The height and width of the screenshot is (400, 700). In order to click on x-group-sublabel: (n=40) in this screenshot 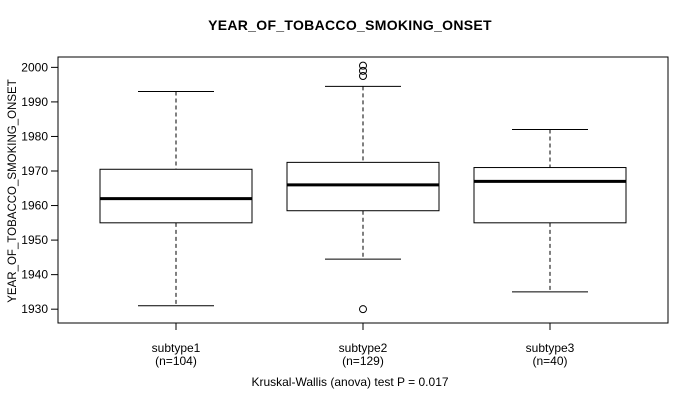, I will do `click(549, 361)`.